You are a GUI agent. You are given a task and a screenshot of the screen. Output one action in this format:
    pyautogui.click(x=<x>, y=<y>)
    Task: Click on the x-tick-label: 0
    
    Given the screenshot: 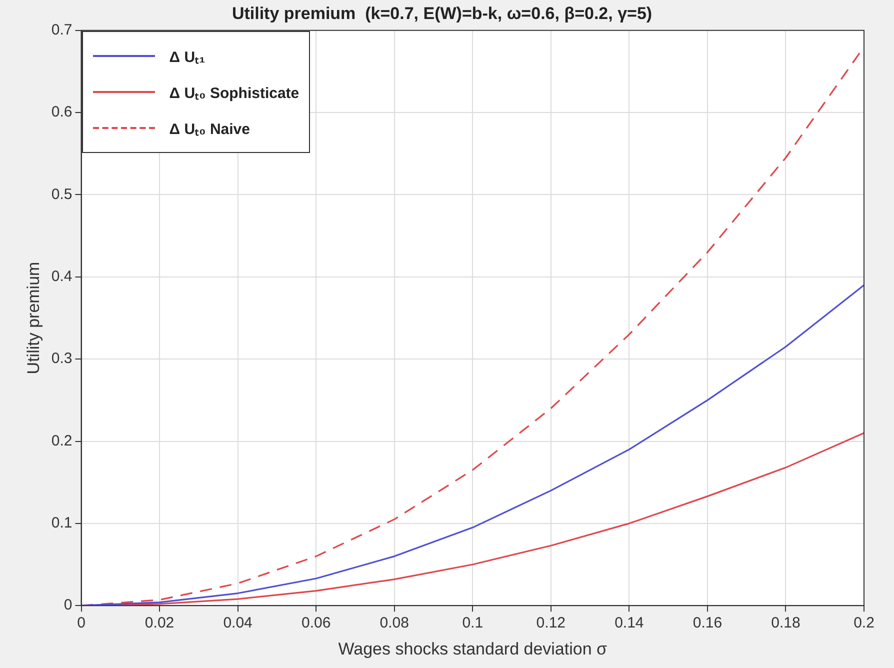 What is the action you would take?
    pyautogui.click(x=81, y=623)
    